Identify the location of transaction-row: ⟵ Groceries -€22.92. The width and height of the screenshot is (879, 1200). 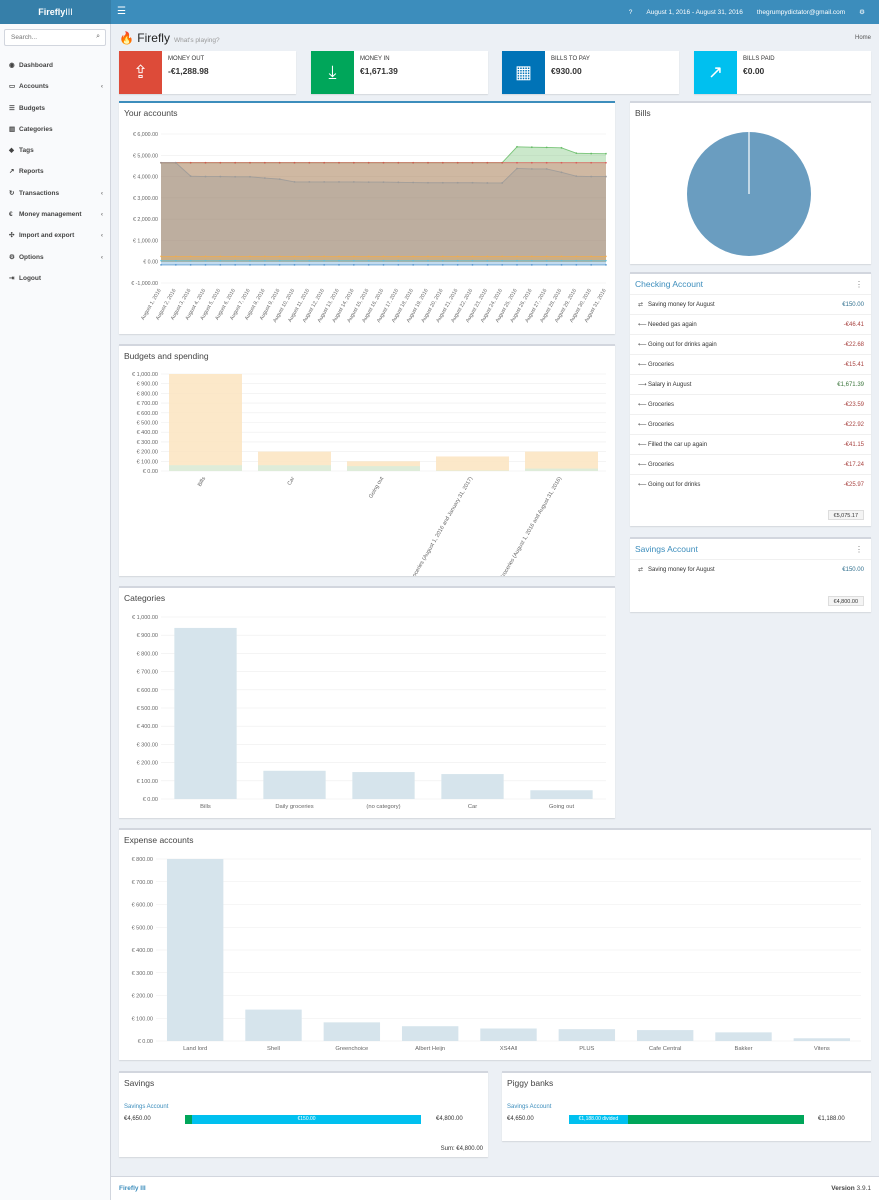
(750, 424).